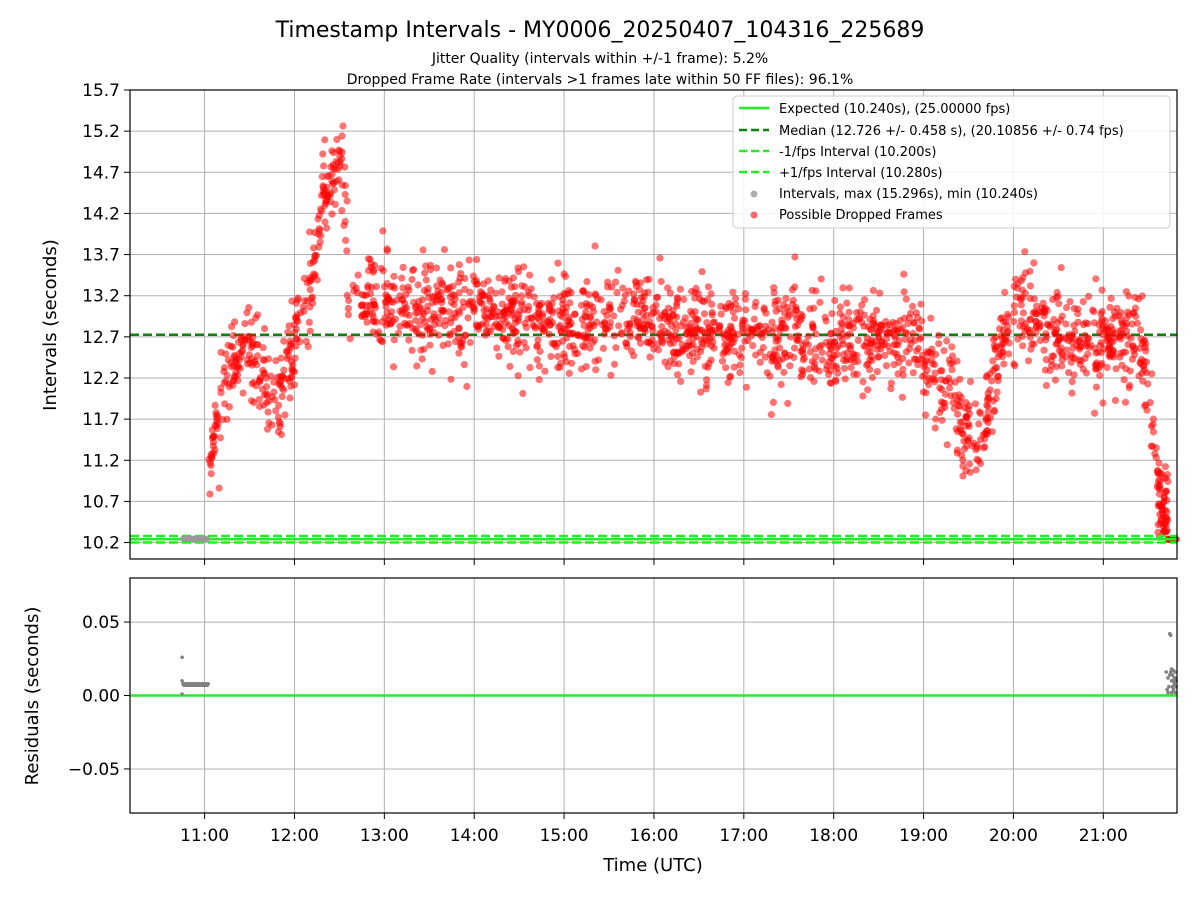 The width and height of the screenshot is (1200, 900). What do you see at coordinates (857, 152) in the screenshot?
I see `legend-minus-fps-label: -1/fps Interval (10.200s)` at bounding box center [857, 152].